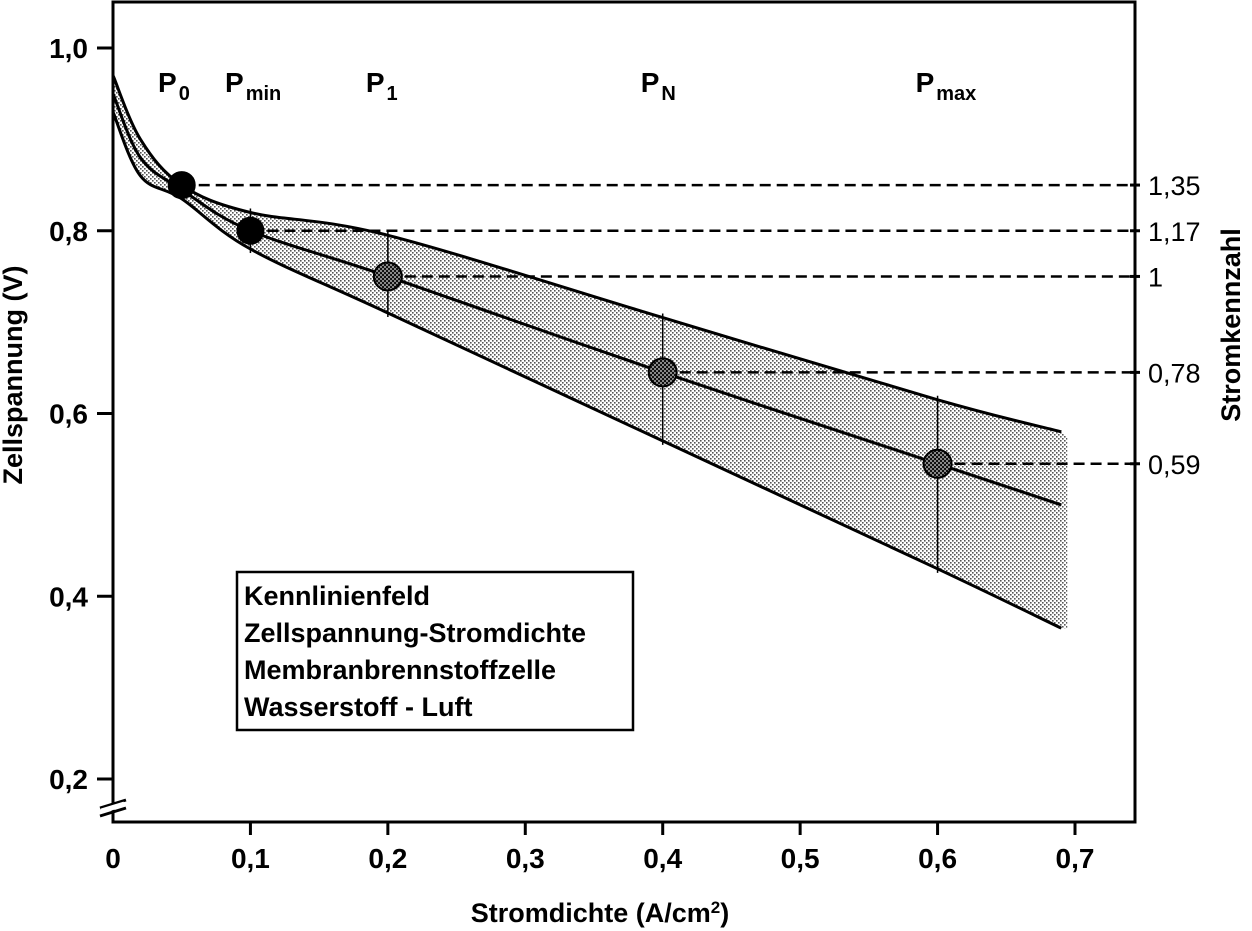 The width and height of the screenshot is (1252, 931). What do you see at coordinates (1174, 232) in the screenshot?
I see `ratio-label-value: 1,17` at bounding box center [1174, 232].